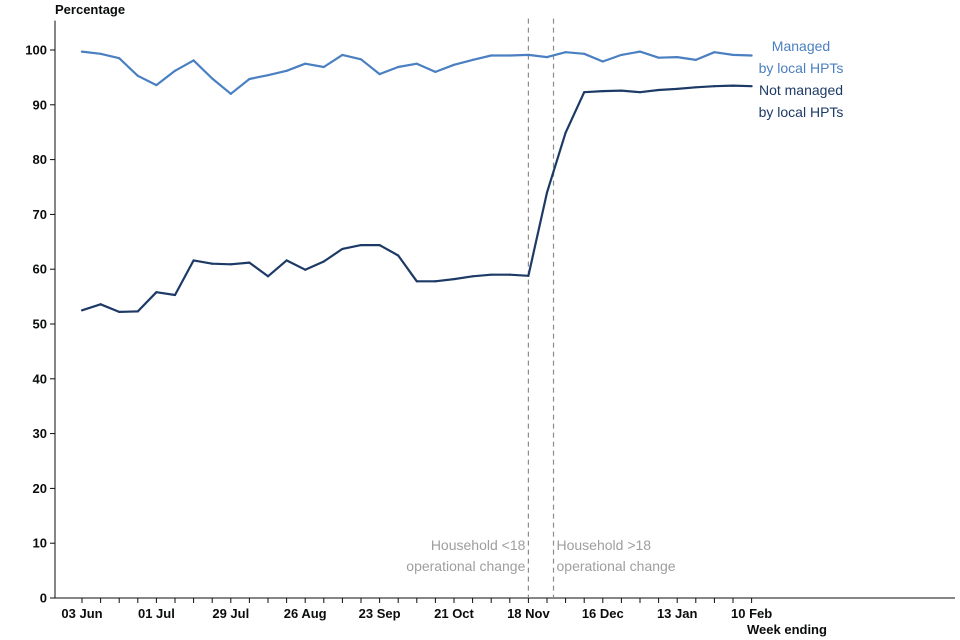  What do you see at coordinates (677, 613) in the screenshot?
I see `x-tick-label: 13 Jan` at bounding box center [677, 613].